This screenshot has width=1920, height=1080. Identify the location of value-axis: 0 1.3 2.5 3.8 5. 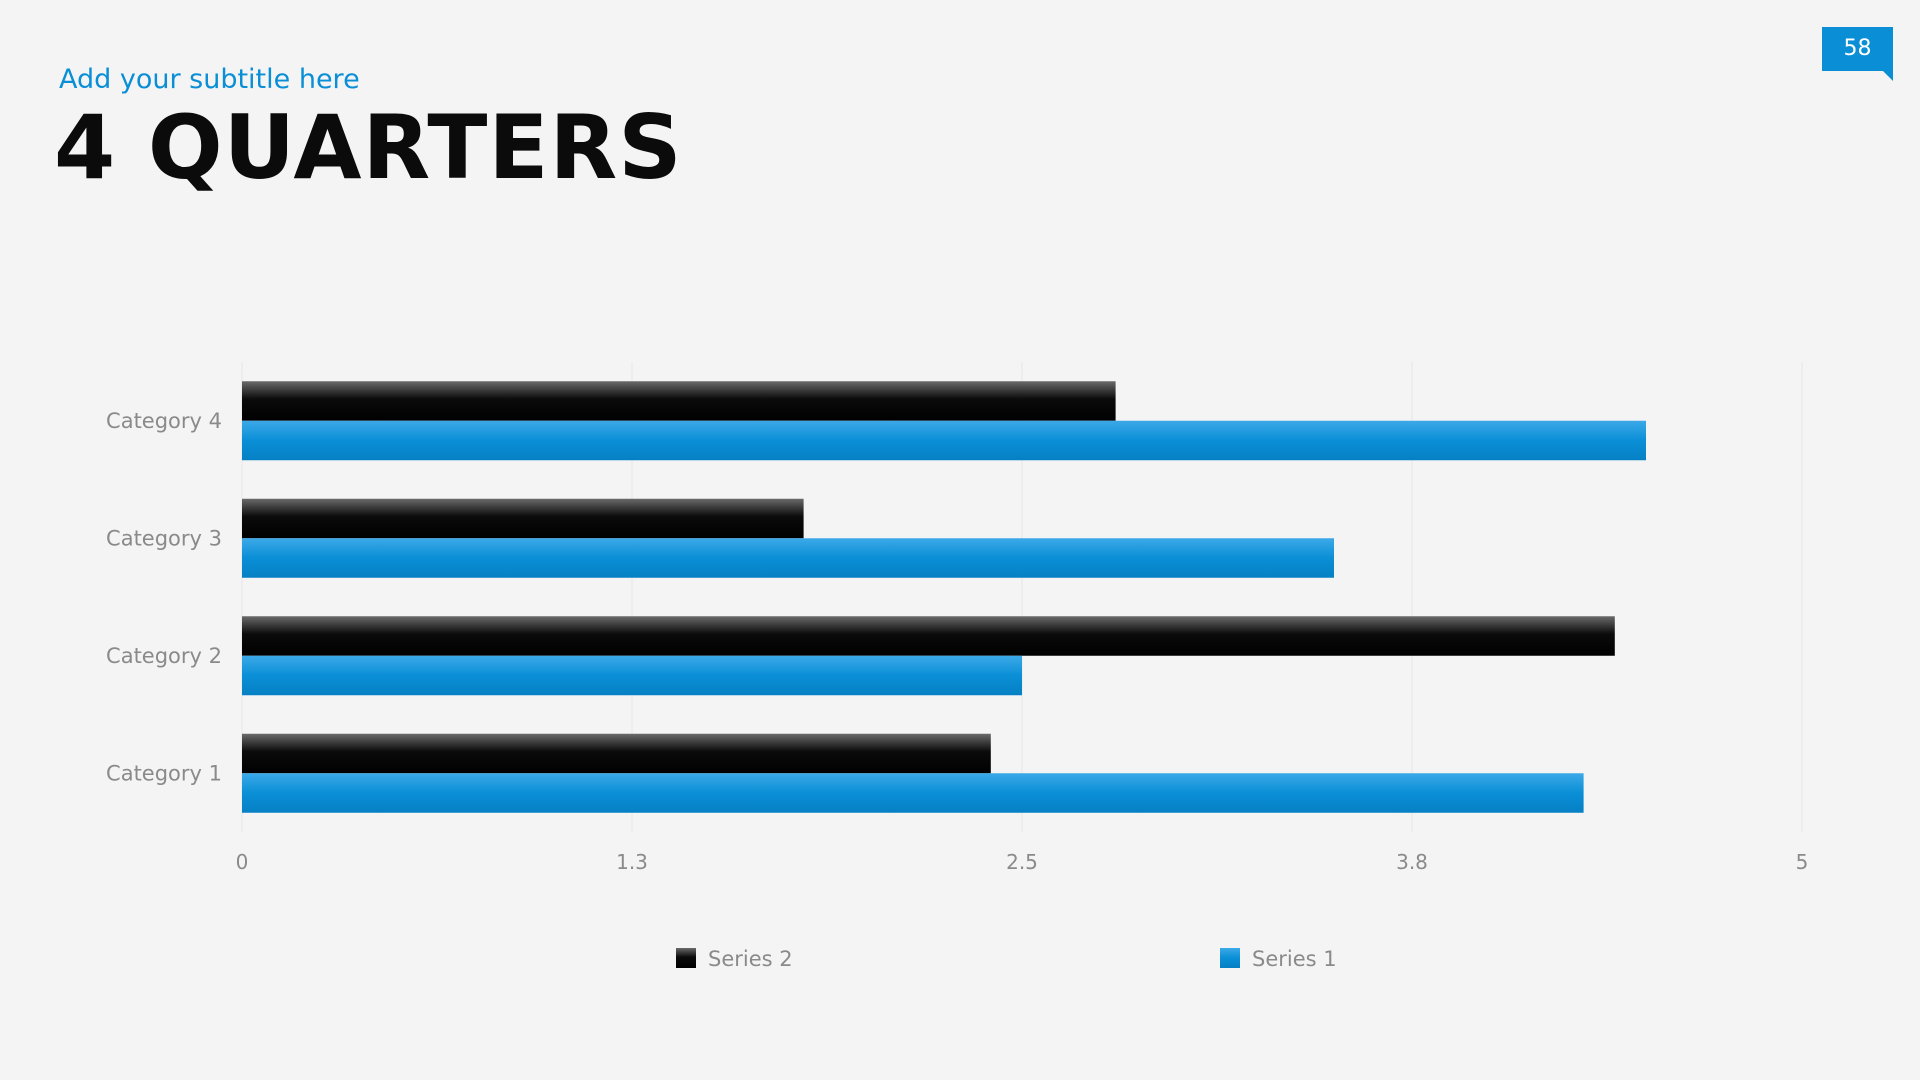
(1022, 862).